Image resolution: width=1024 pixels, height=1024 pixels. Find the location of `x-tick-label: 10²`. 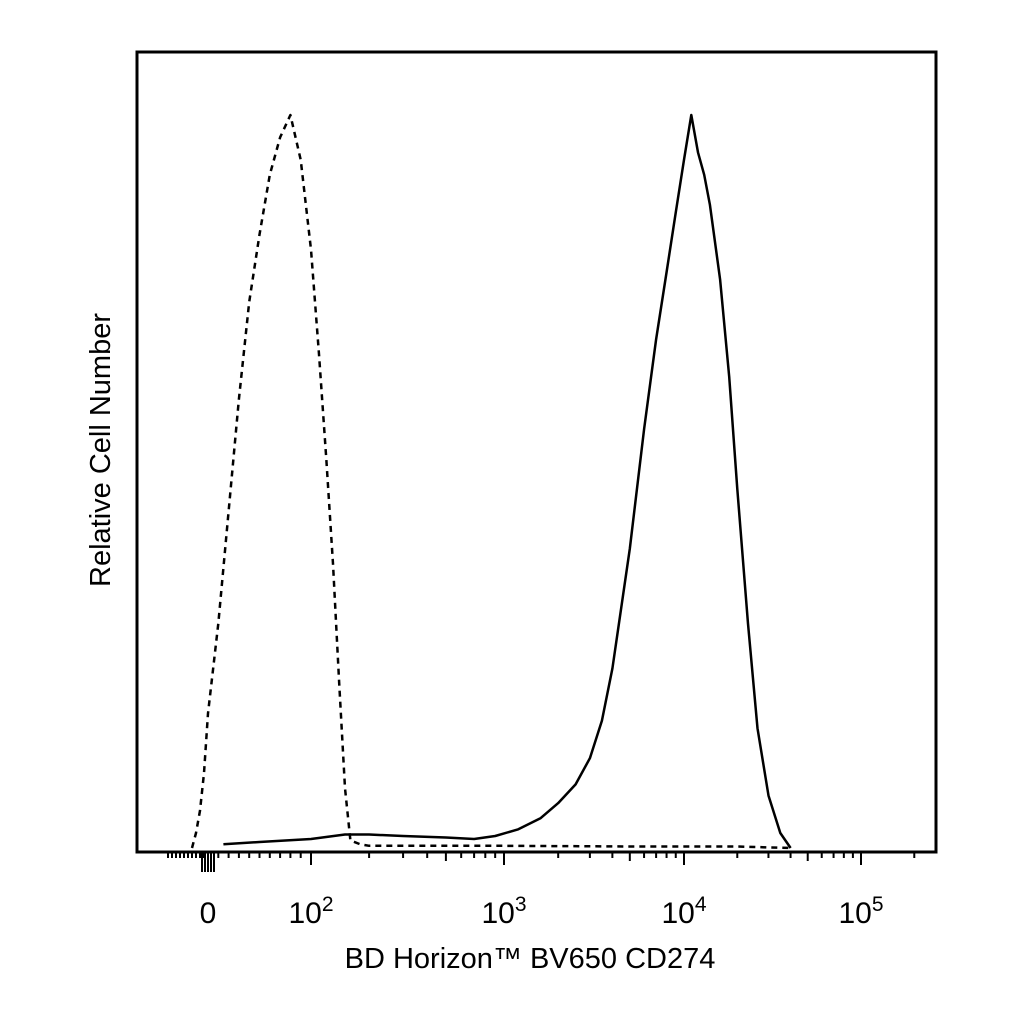

x-tick-label: 10² is located at coordinates (310, 911).